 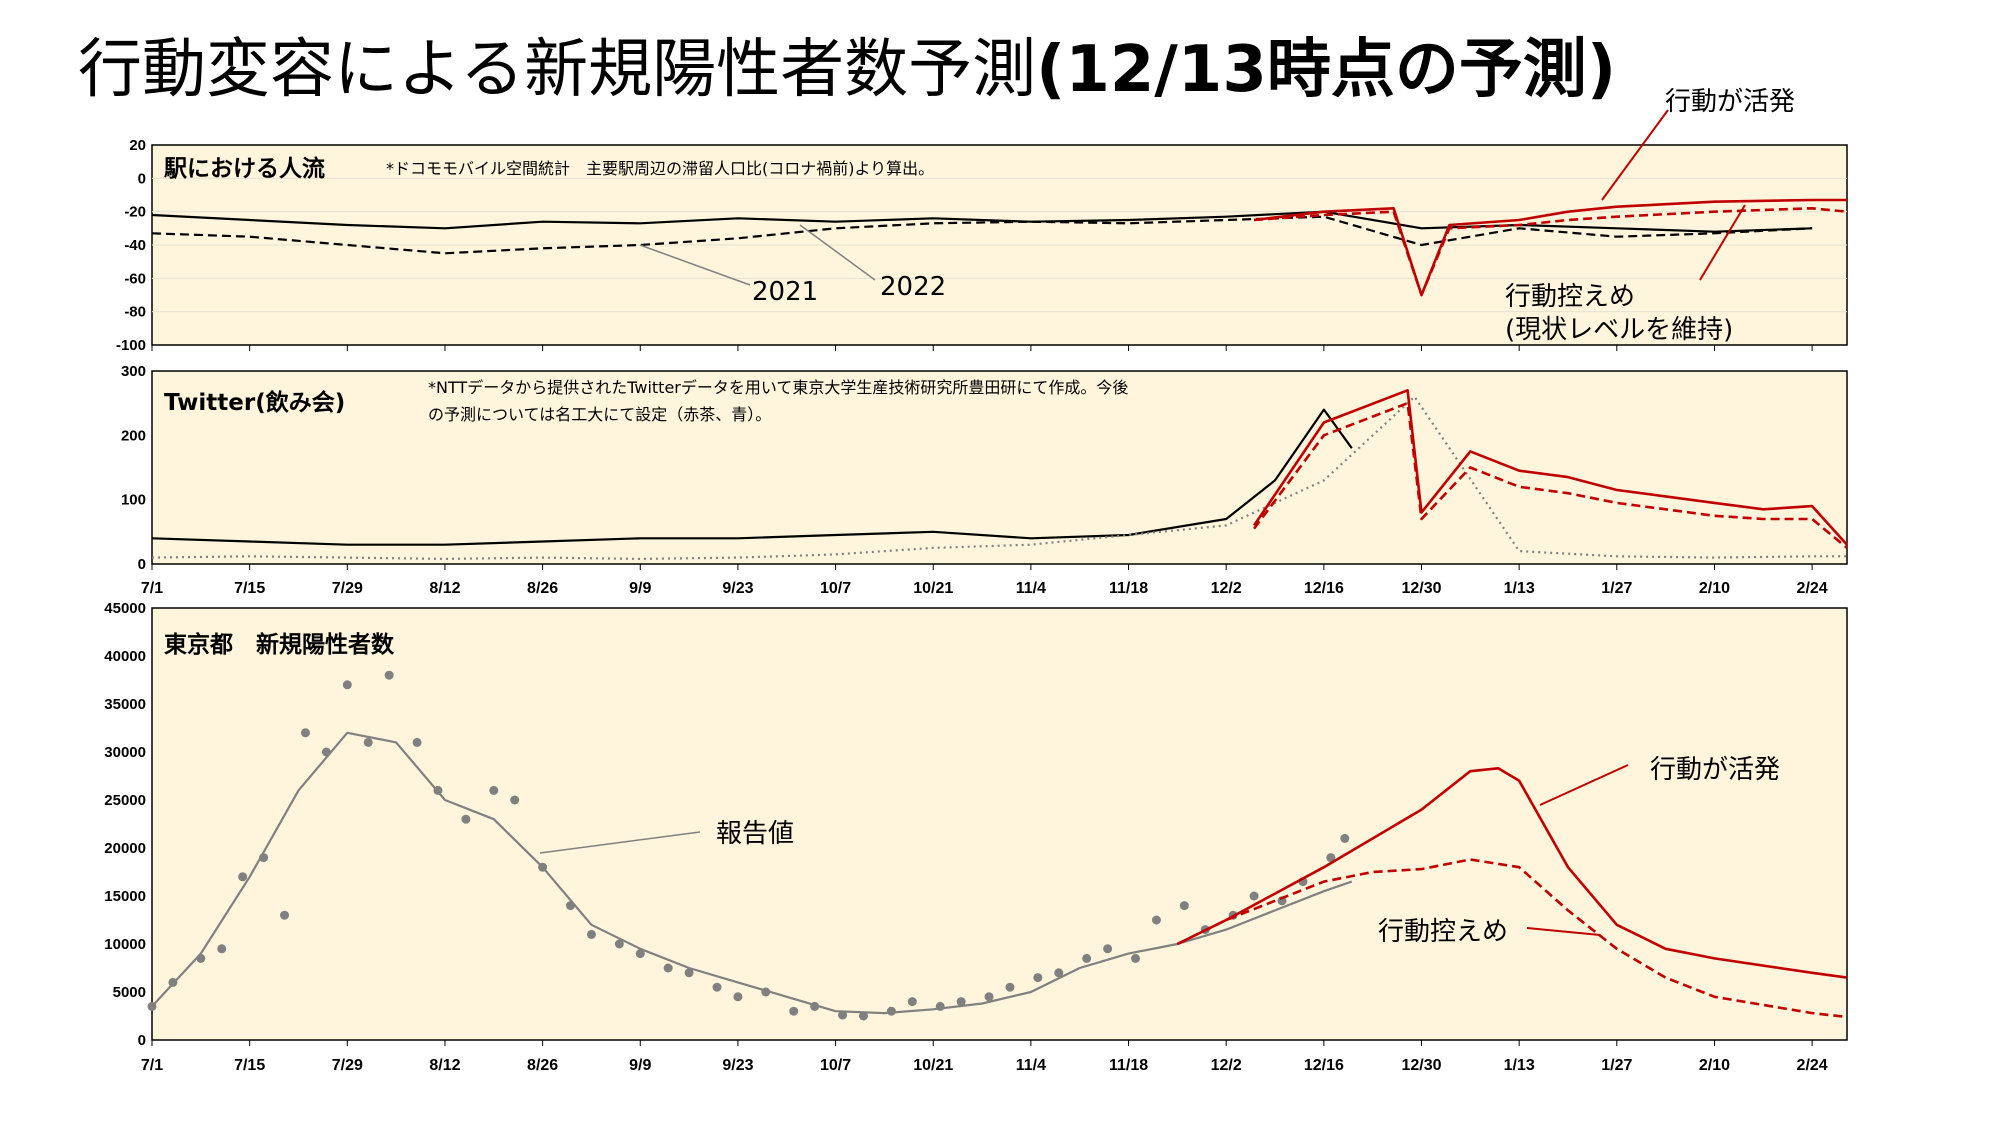 What do you see at coordinates (133, 435) in the screenshot?
I see `y-tick-label: 200` at bounding box center [133, 435].